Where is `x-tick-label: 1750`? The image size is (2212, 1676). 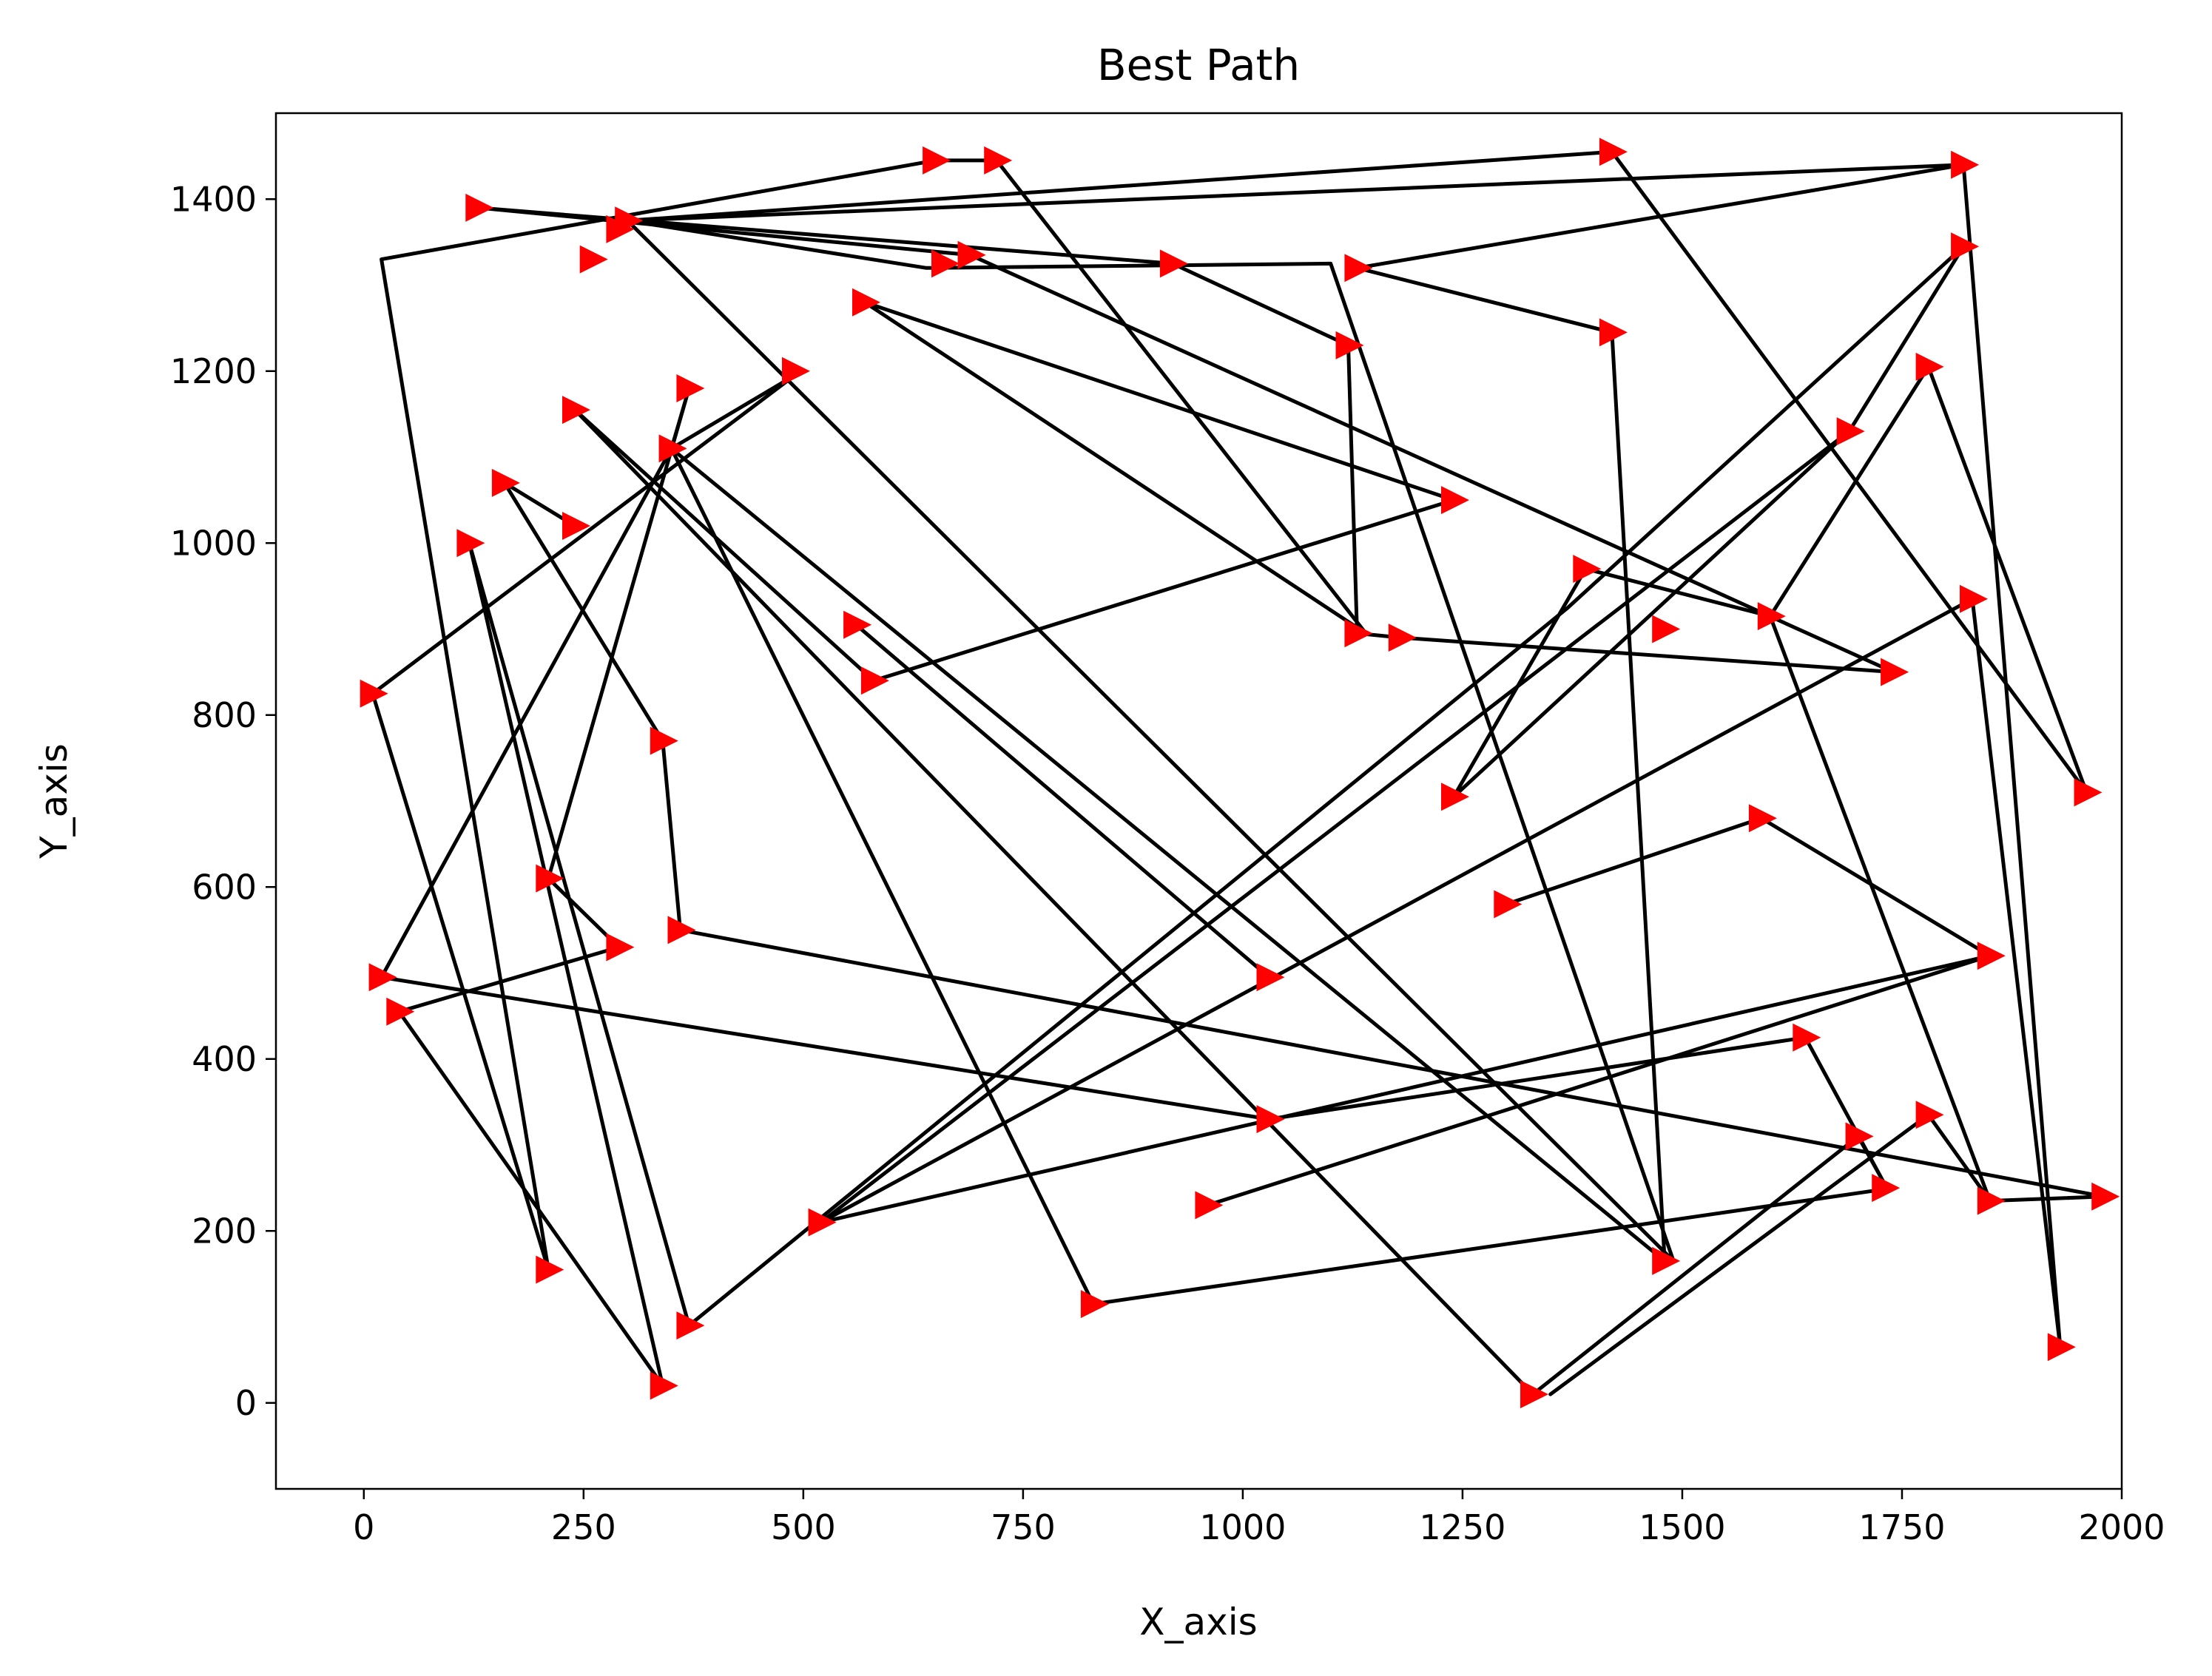
x-tick-label: 1750 is located at coordinates (1901, 1527).